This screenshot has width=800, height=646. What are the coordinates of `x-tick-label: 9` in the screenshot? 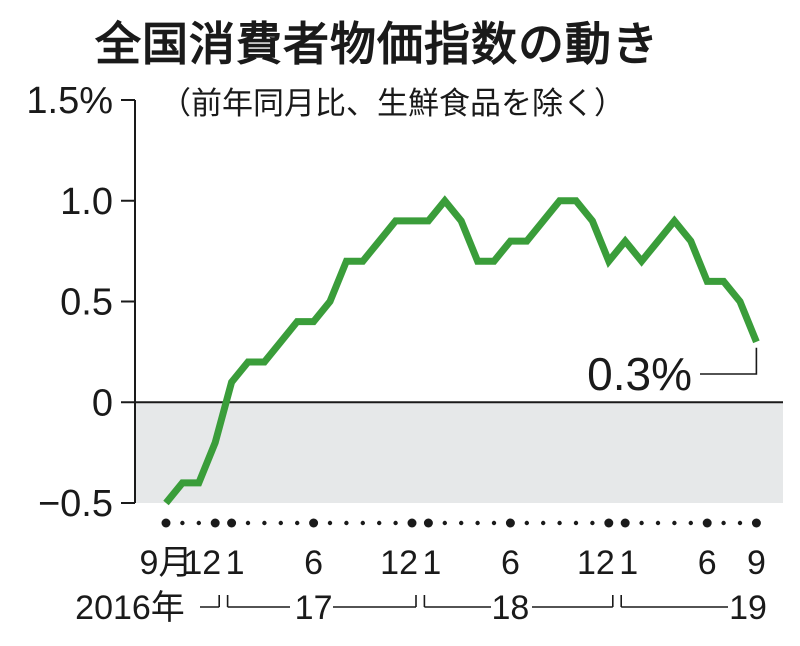 It's located at (756, 563).